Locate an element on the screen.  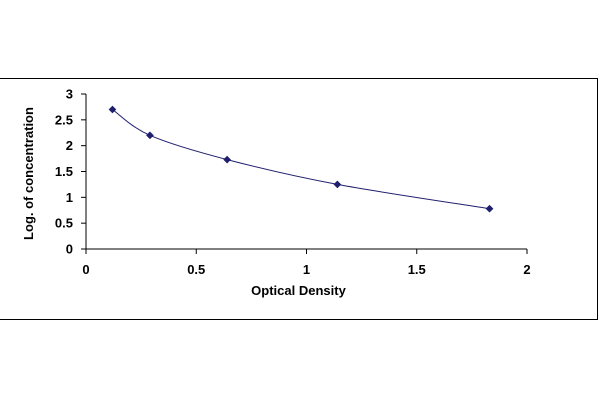
x-tick-label: 0 is located at coordinates (85, 269).